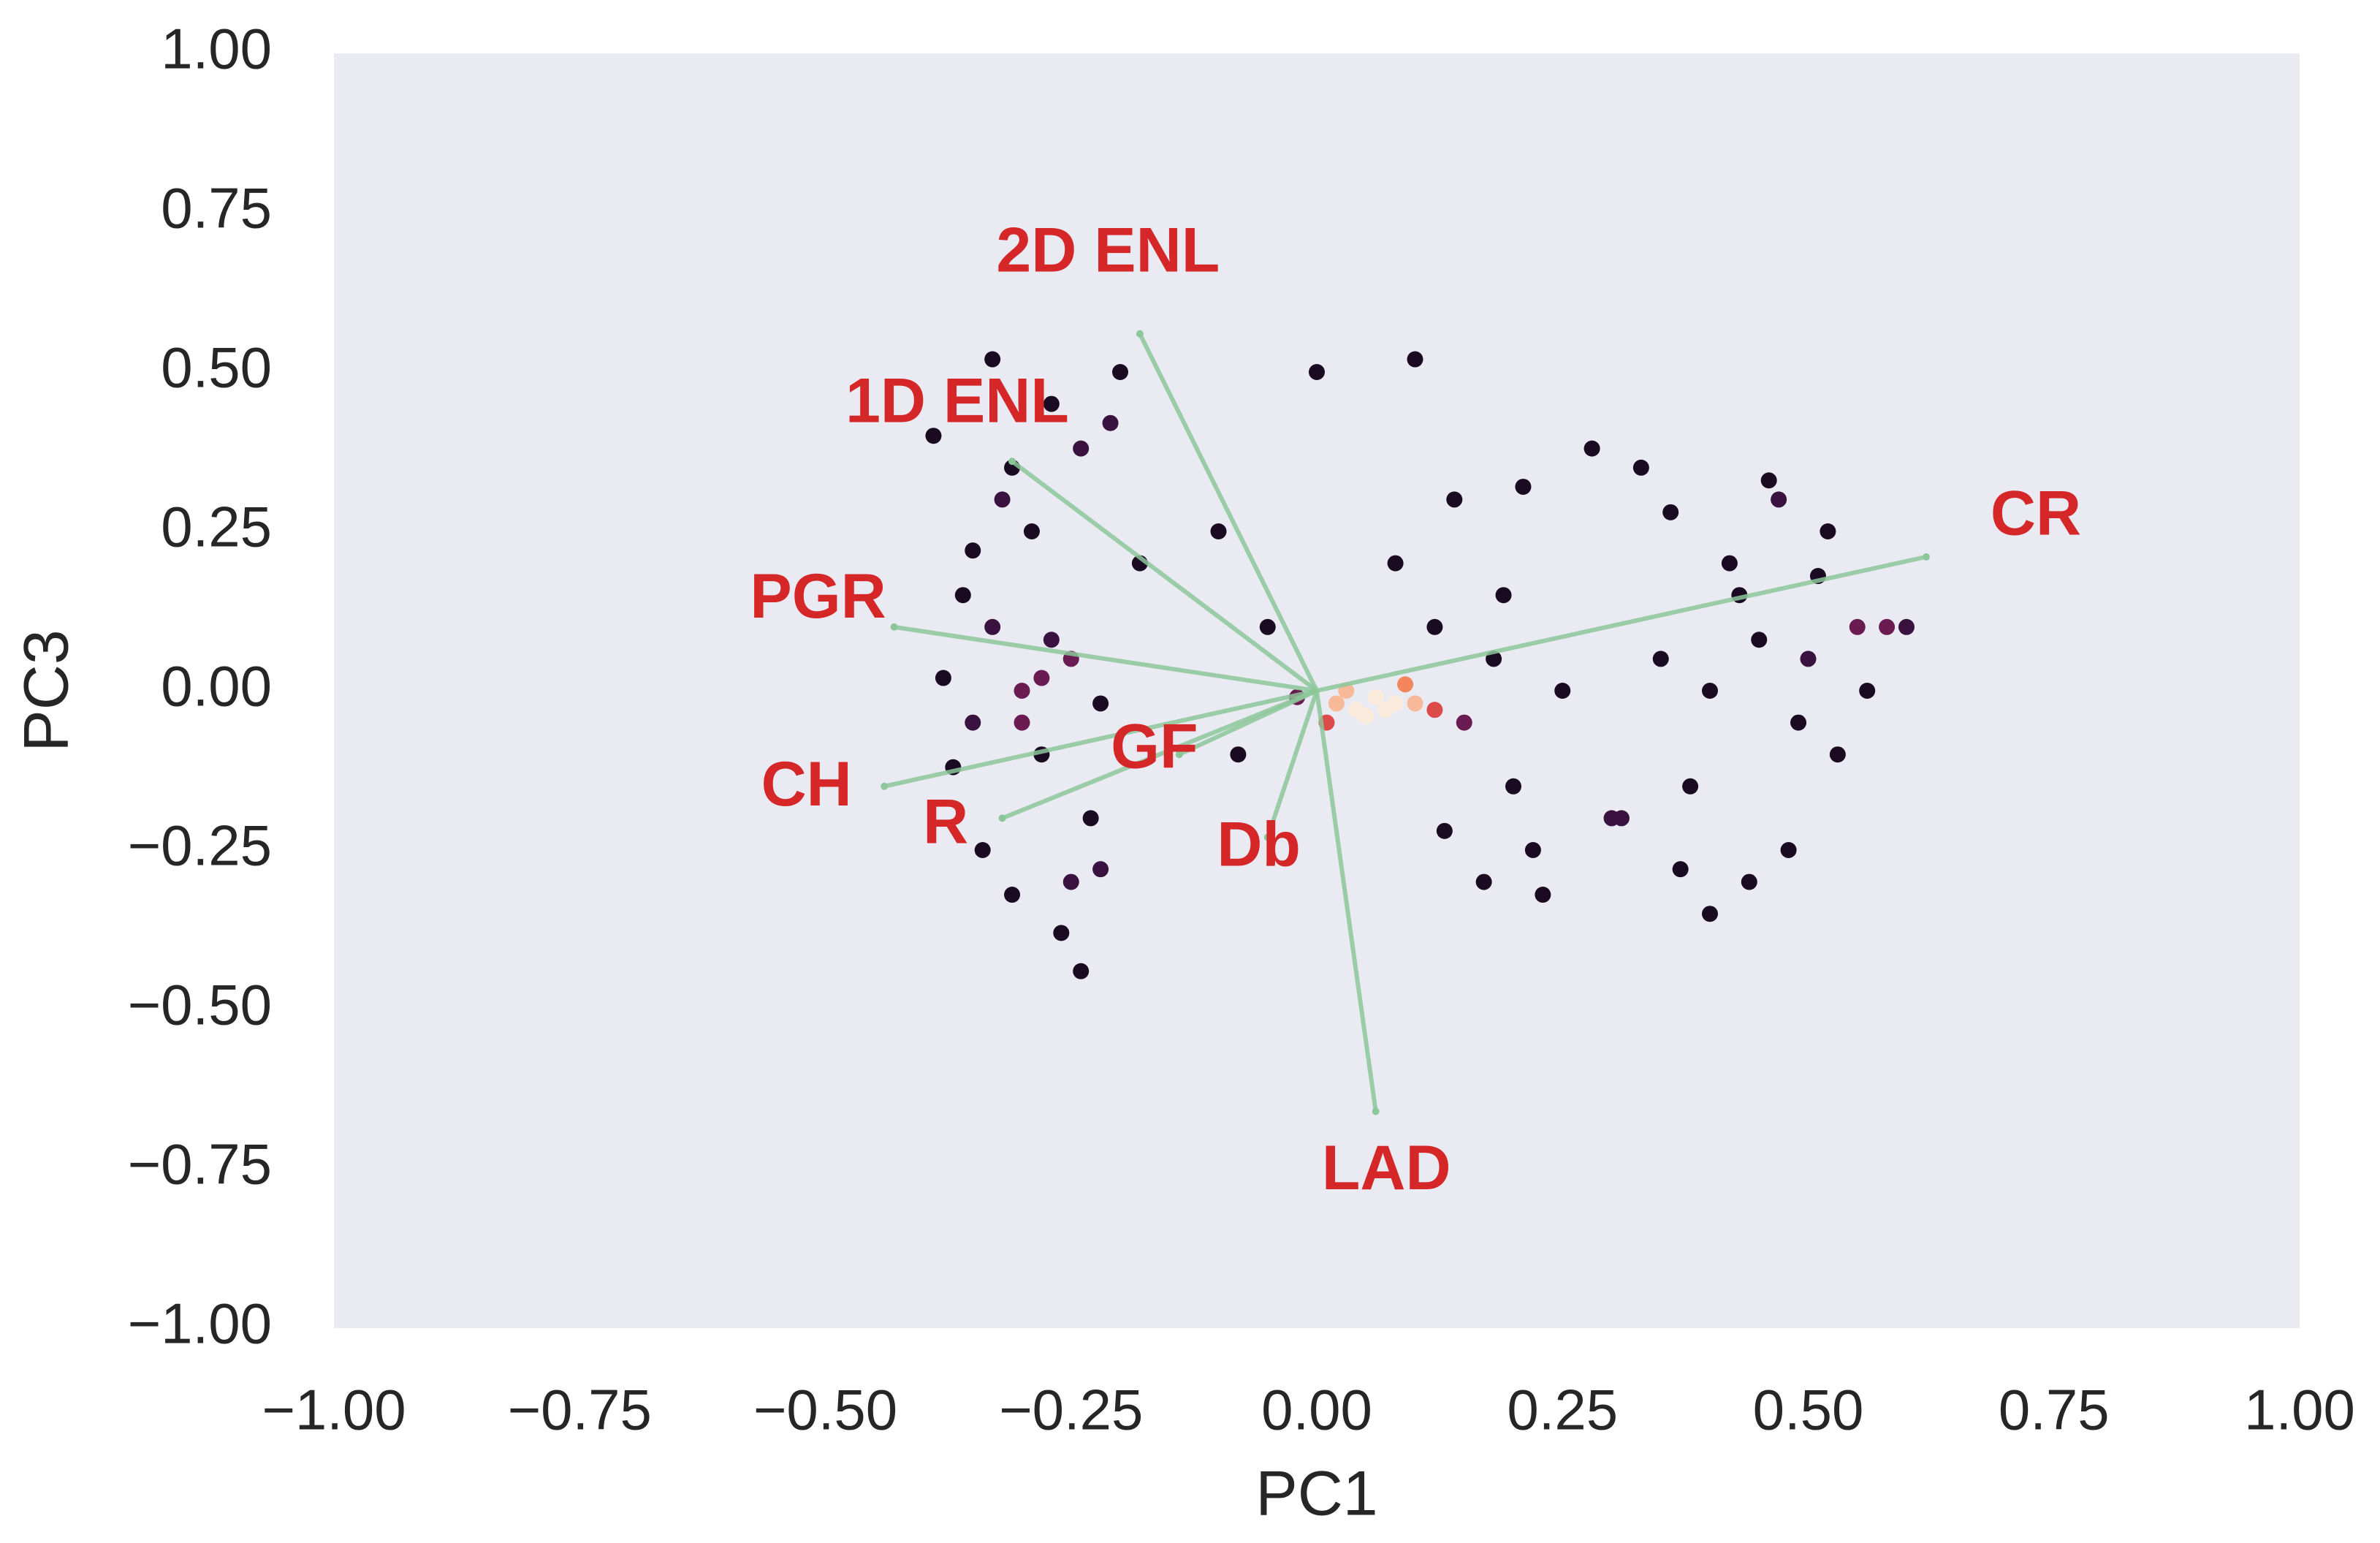 This screenshot has width=2380, height=1543. I want to click on y-tick-label: 1.00, so click(216, 49).